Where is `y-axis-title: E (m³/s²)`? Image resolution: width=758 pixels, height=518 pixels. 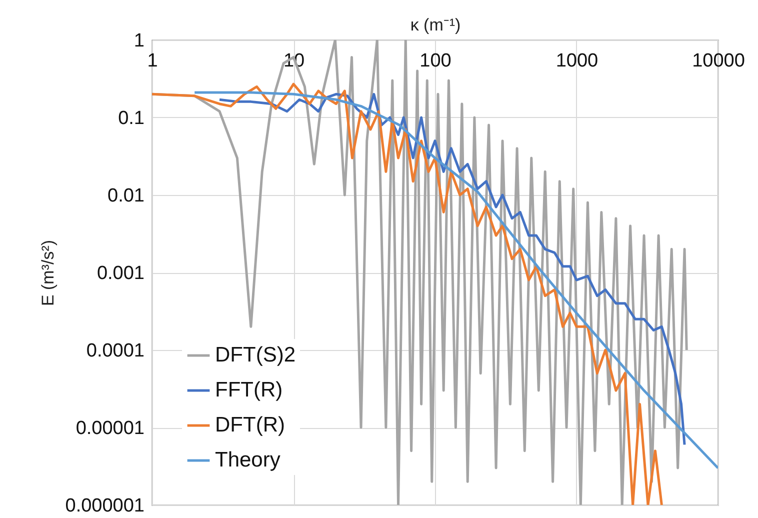 y-axis-title: E (m³/s²) is located at coordinates (48, 273).